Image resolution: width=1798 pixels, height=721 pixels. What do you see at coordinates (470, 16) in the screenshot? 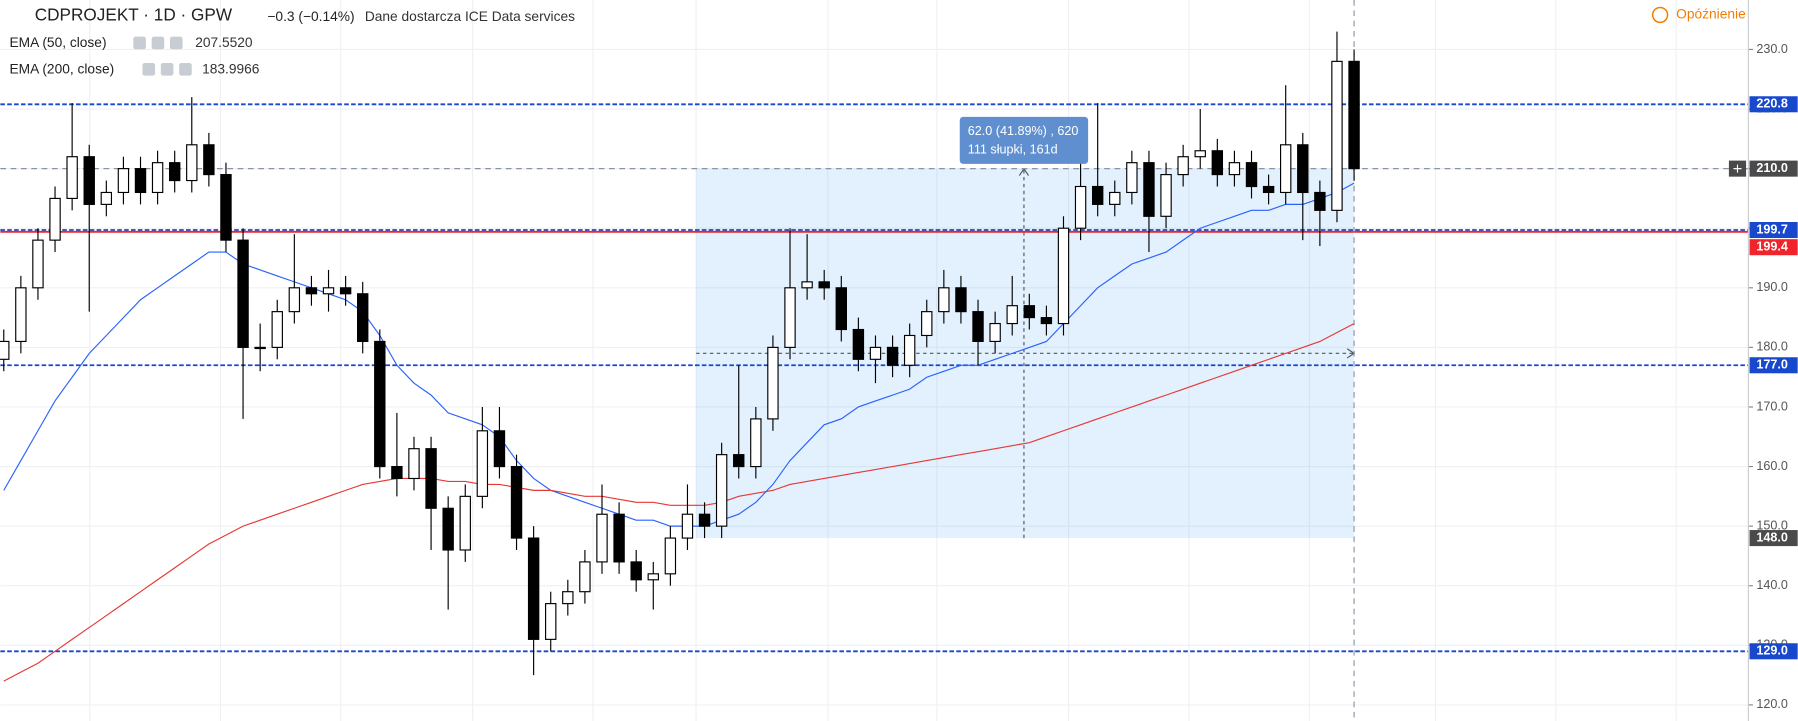
I see `data-source: Dane dostarcza ICE Data services` at bounding box center [470, 16].